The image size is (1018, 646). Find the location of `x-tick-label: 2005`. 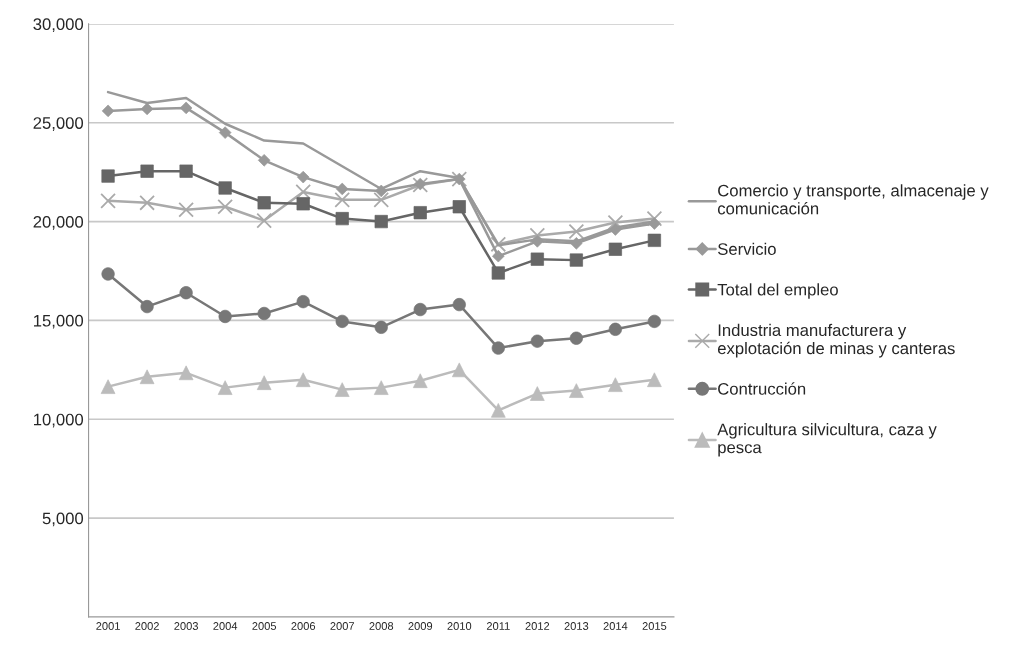

x-tick-label: 2005 is located at coordinates (264, 626).